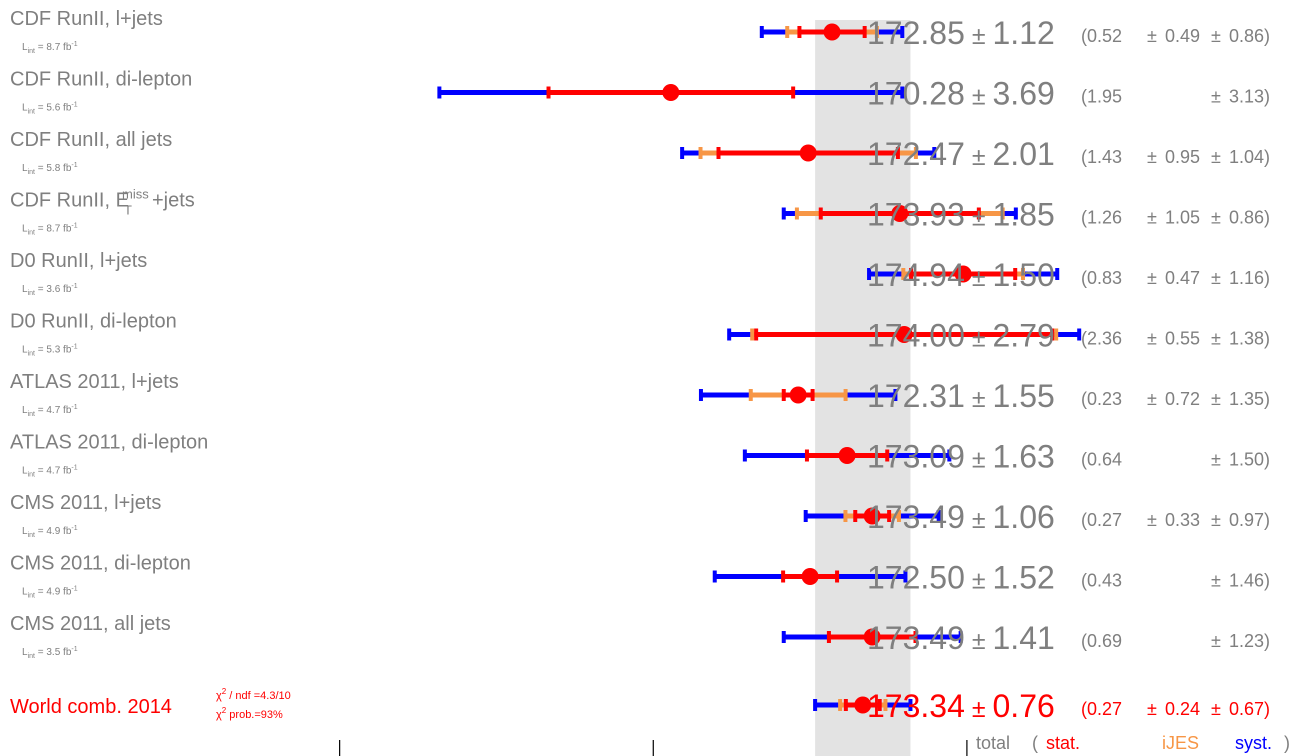 The image size is (1300, 756). What do you see at coordinates (31, 233) in the screenshot?
I see `measurement-4-lumi-sub: int` at bounding box center [31, 233].